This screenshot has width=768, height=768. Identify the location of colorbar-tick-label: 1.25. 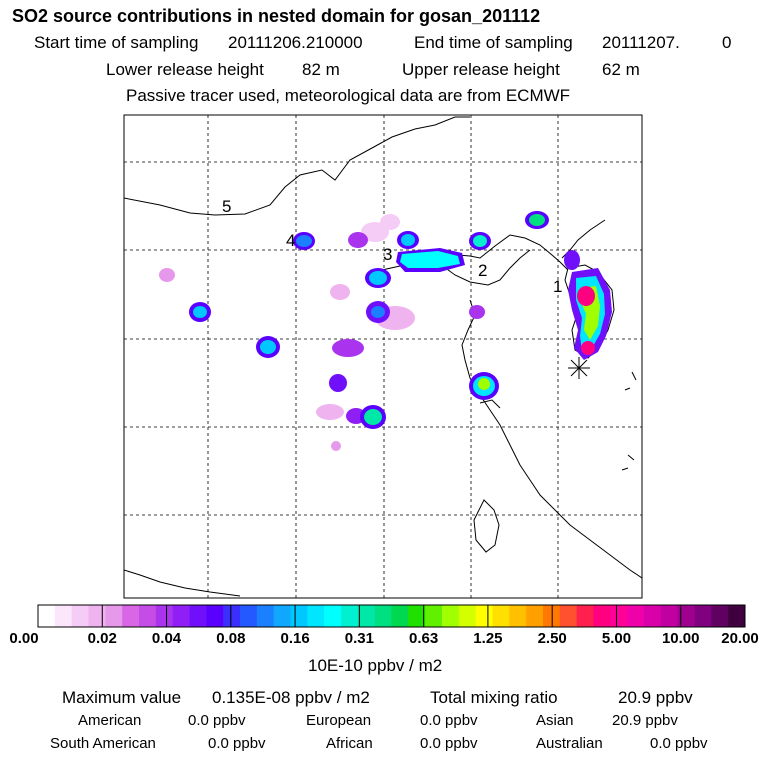
(488, 638).